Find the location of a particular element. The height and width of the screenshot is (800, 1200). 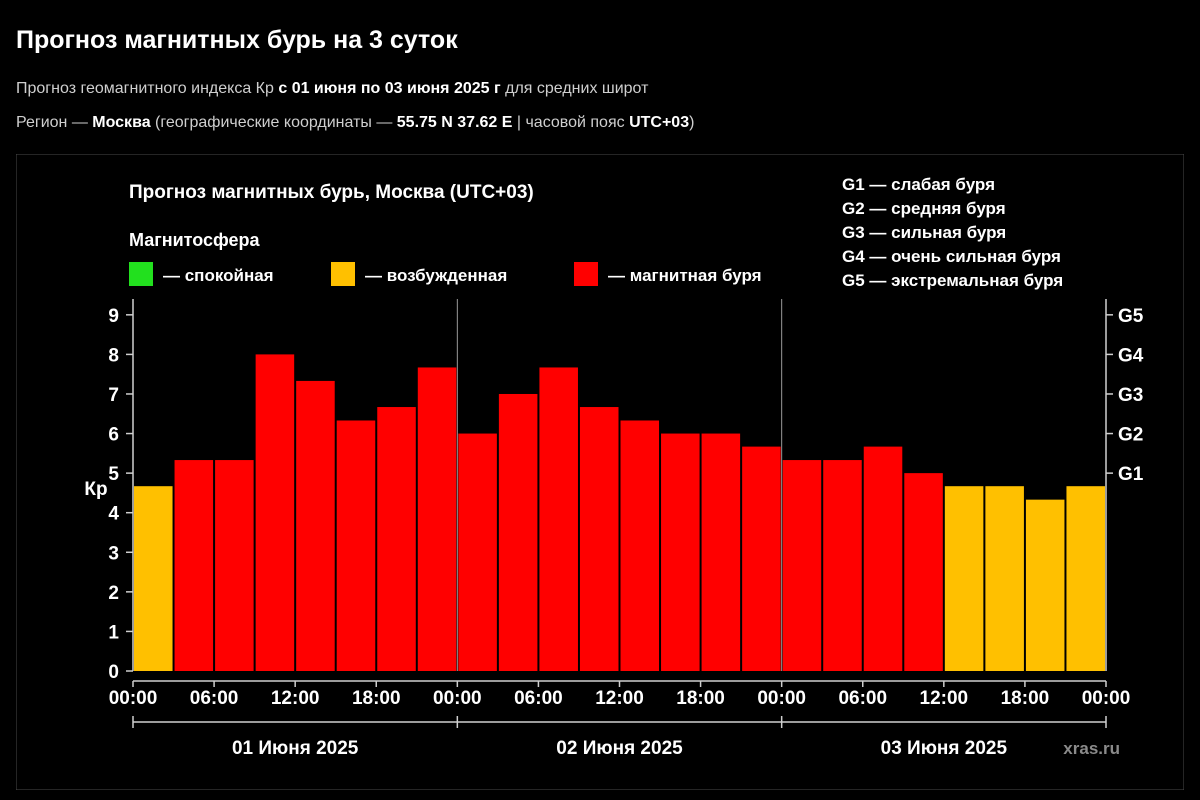

x-tick-label-6: 12:00 is located at coordinates (619, 698).